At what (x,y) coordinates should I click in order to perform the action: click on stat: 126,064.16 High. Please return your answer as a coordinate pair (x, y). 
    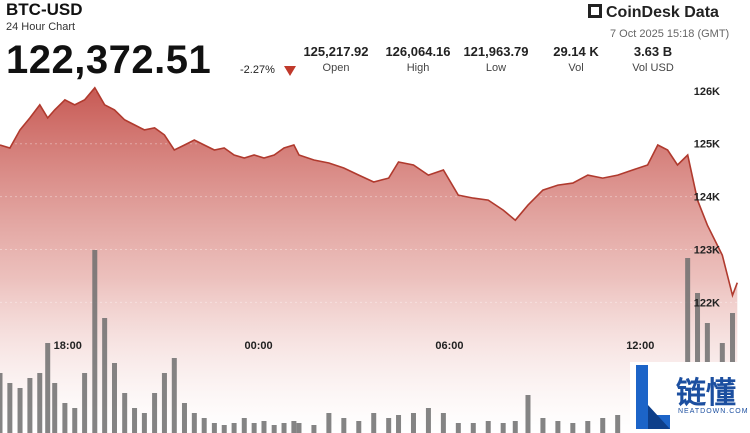
    Looking at the image, I should click on (418, 59).